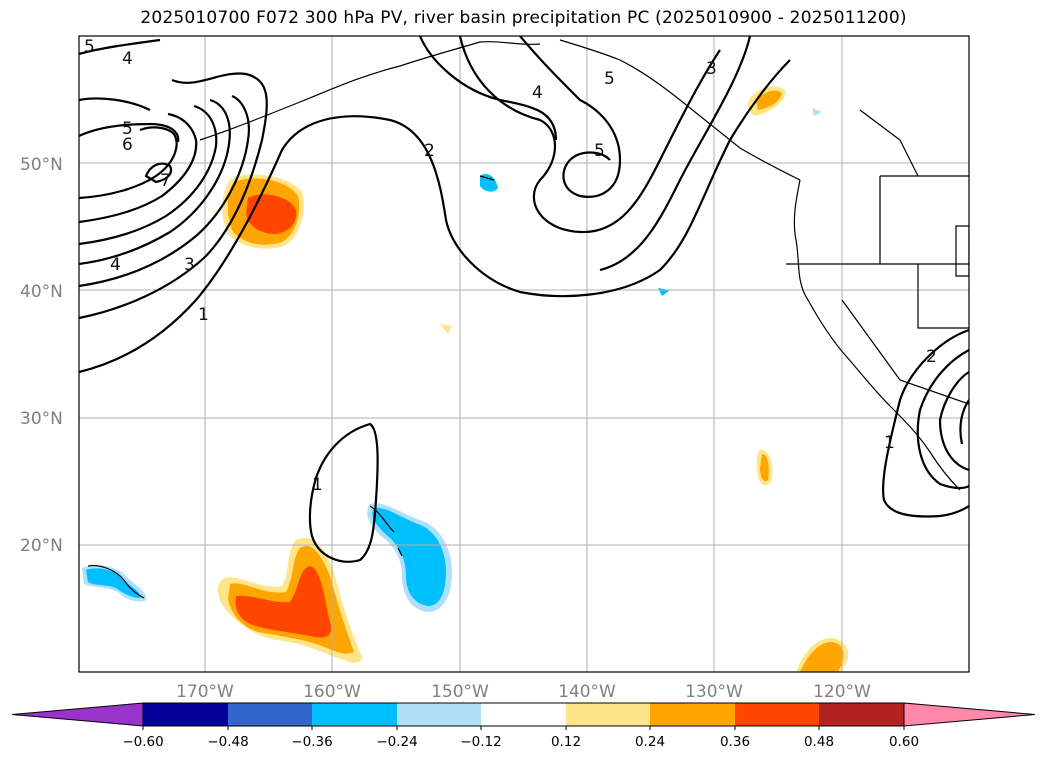  Describe the element at coordinates (311, 742) in the screenshot. I see `colorbar-tick-label: −0.36` at that location.